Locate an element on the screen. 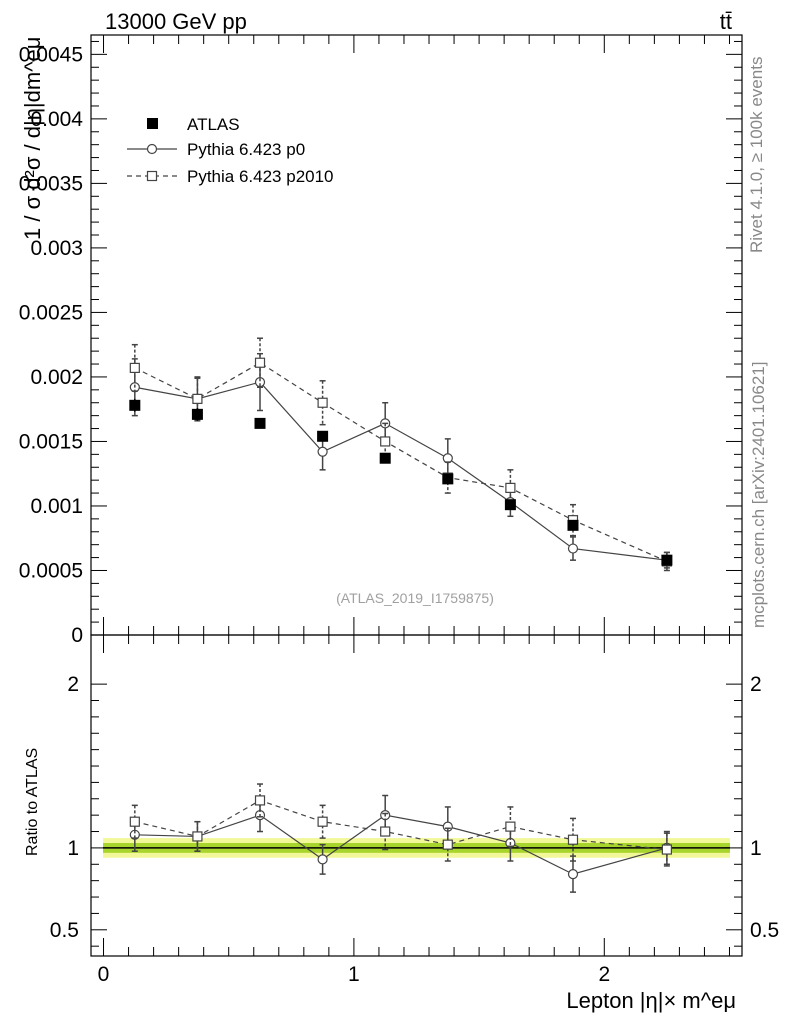  ratio-y-tick-label: 2 is located at coordinates (73, 684).